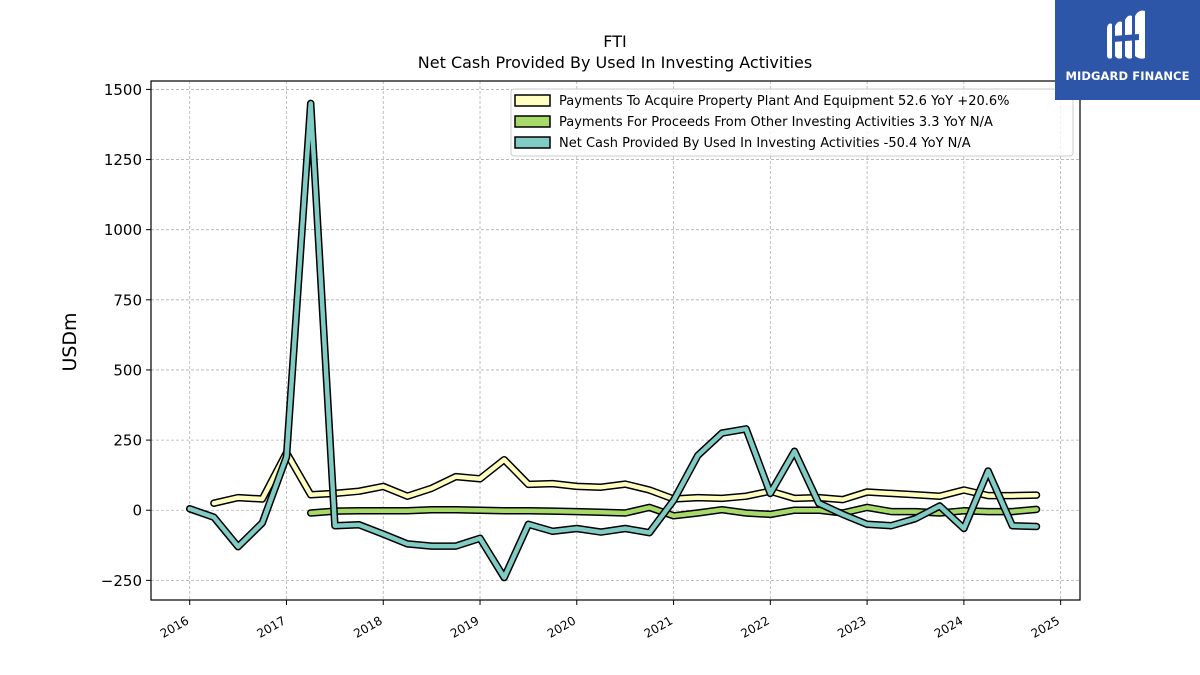 The width and height of the screenshot is (1200, 675). I want to click on y-tick-label: 1000, so click(123, 230).